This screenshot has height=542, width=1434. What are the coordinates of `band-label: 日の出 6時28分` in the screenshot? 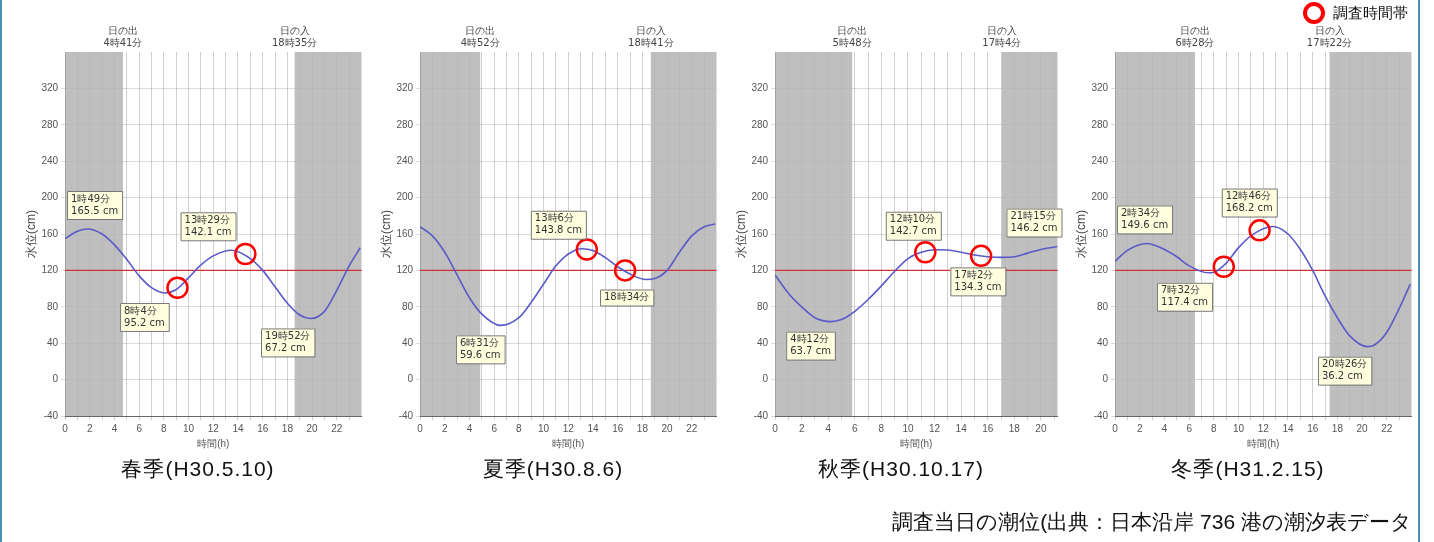 It's located at (1195, 36).